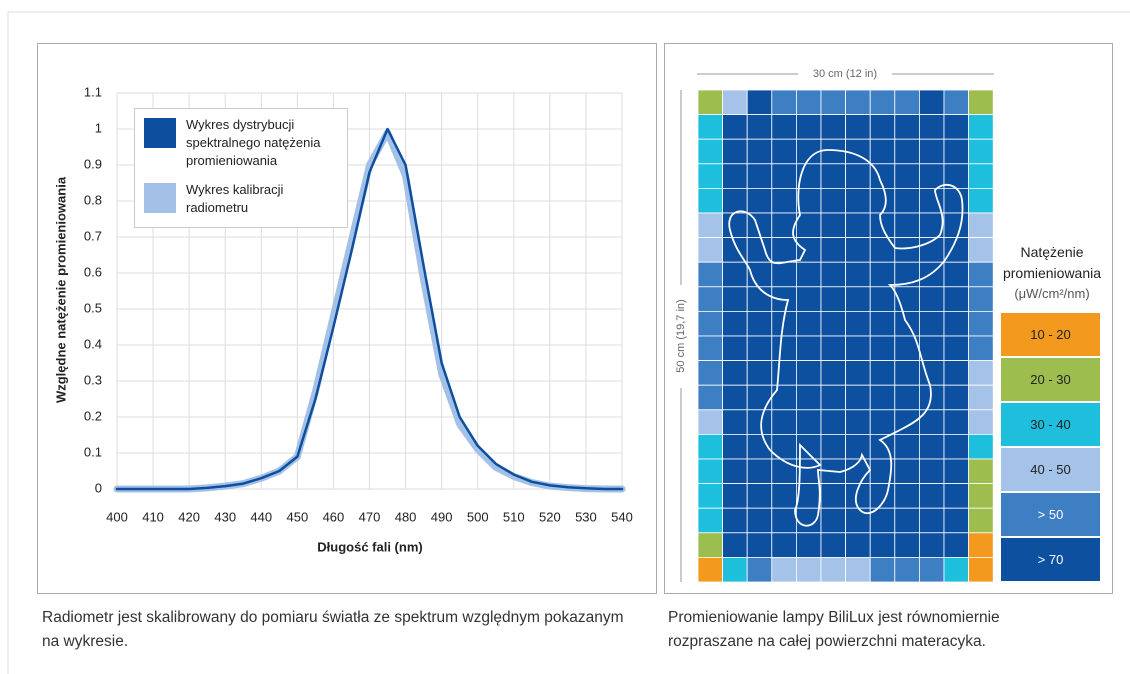  Describe the element at coordinates (117, 516) in the screenshot. I see `x-tick-label: 400` at that location.